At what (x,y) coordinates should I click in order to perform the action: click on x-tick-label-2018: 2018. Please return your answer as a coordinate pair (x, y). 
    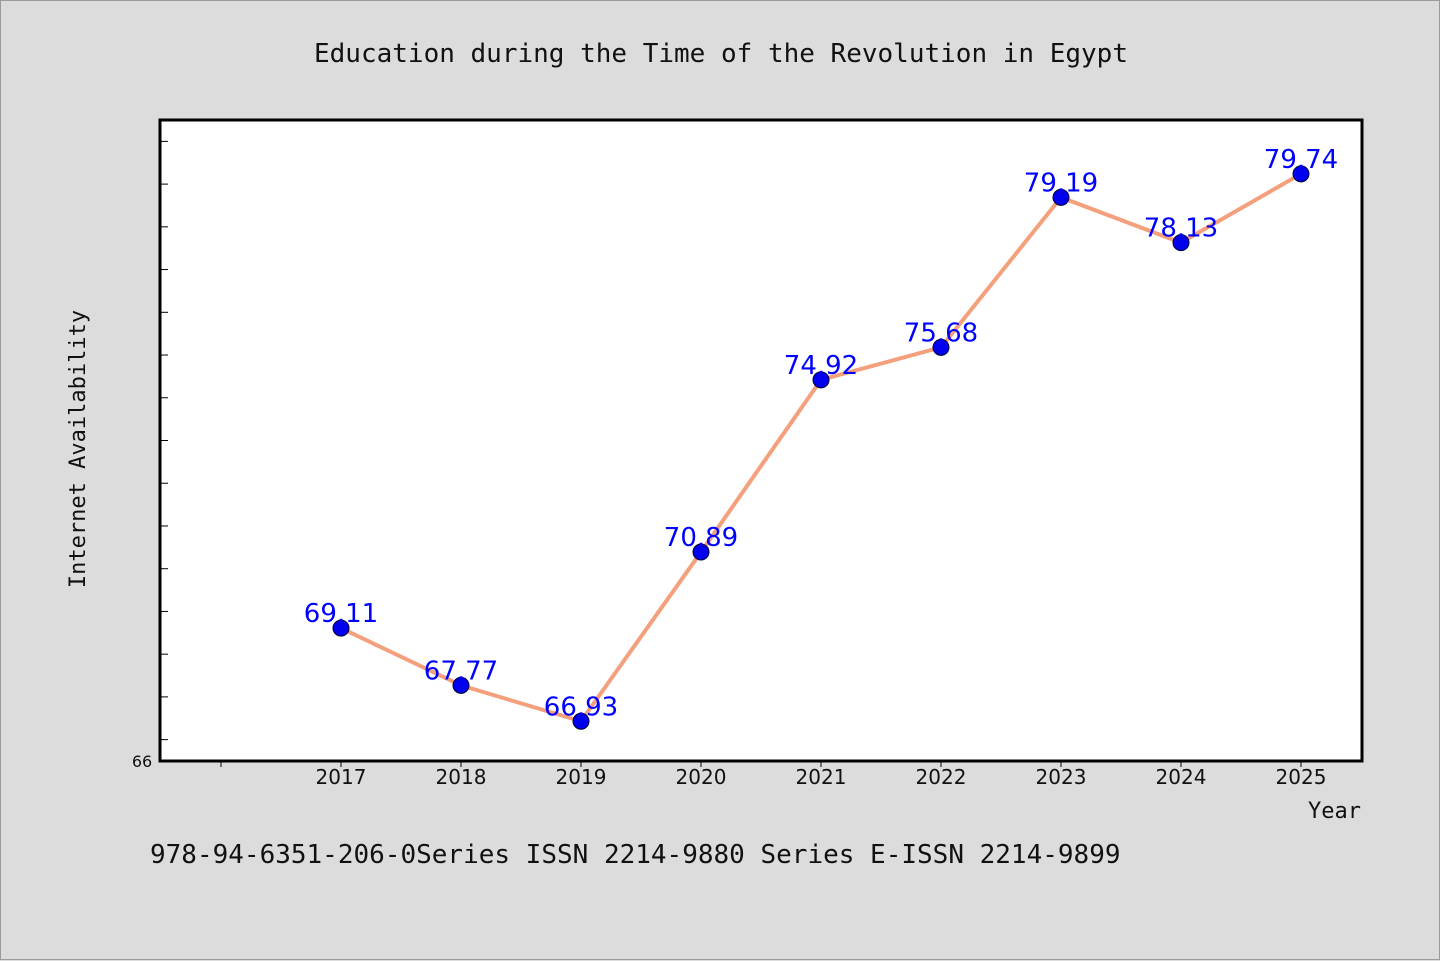
    Looking at the image, I should click on (461, 777).